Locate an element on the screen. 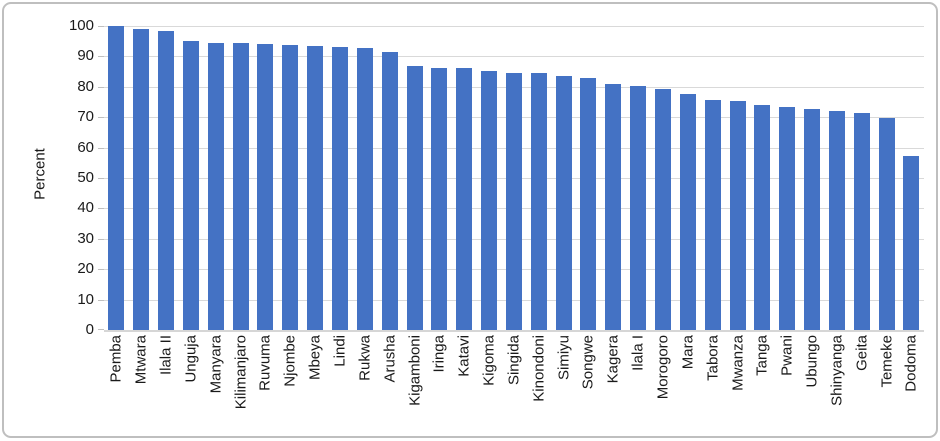  y-axis-tick-label: 20 is located at coordinates (85, 269).